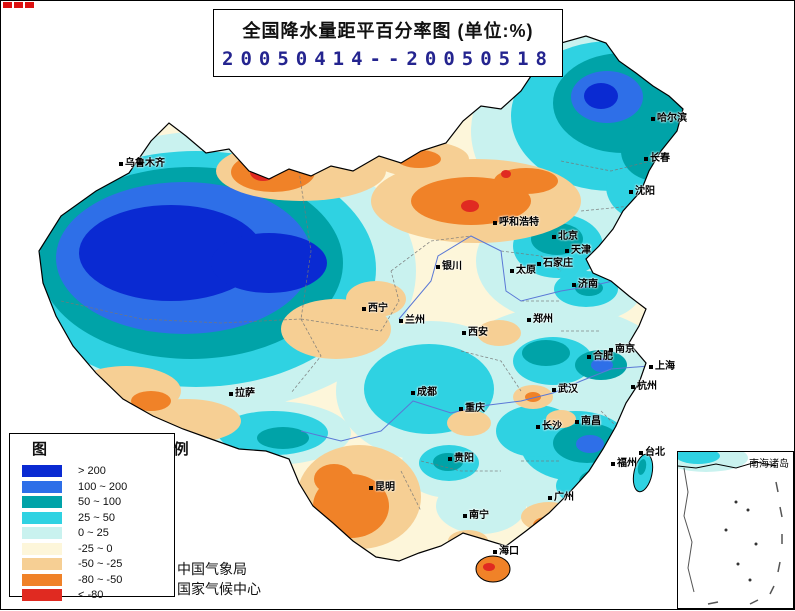  Describe the element at coordinates (91, 595) in the screenshot. I see `legend-label: < -80` at that location.